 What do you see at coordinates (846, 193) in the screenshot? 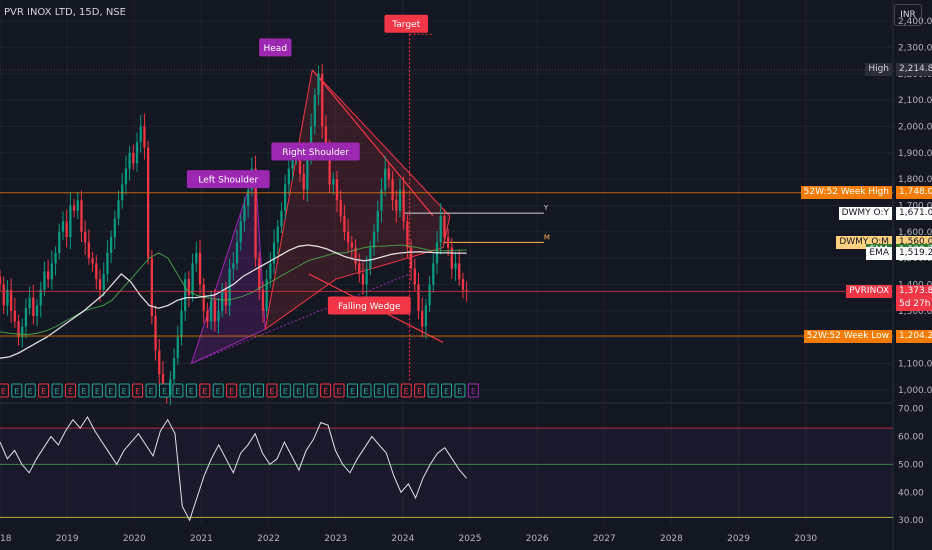
I see `level-name-tag: 52W:52 Week High` at bounding box center [846, 193].